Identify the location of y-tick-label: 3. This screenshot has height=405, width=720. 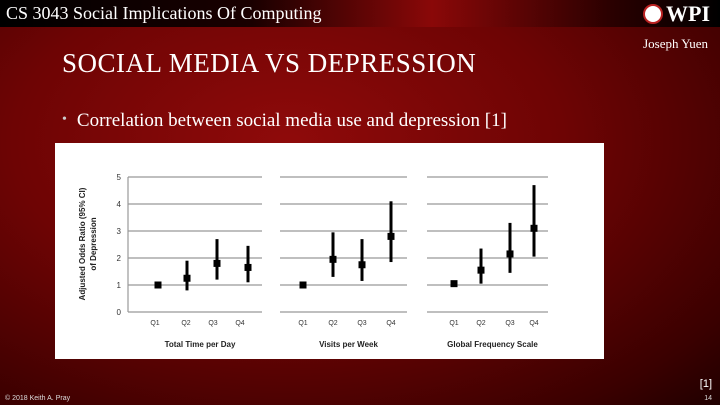
(119, 231).